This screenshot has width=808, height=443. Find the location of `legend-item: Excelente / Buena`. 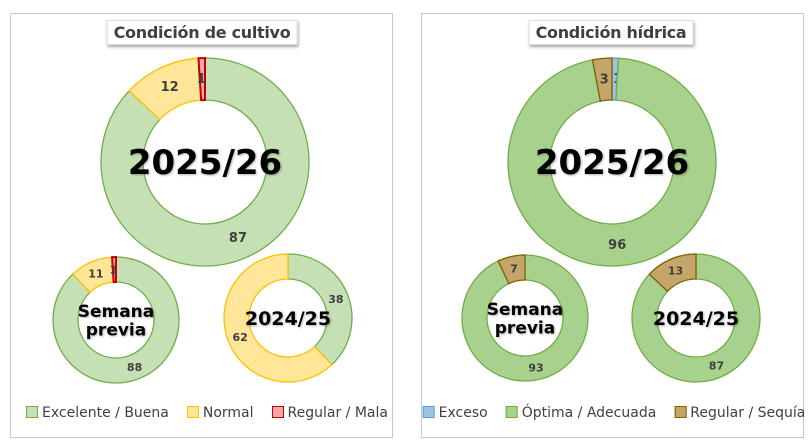

legend-item: Excelente / Buena is located at coordinates (97, 413).